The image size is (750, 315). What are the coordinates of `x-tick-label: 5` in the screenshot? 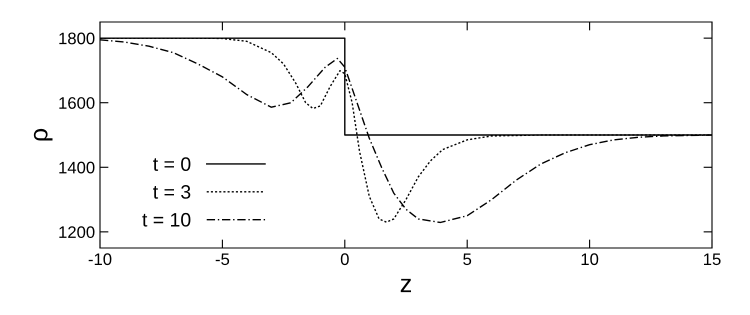 It's located at (467, 259).